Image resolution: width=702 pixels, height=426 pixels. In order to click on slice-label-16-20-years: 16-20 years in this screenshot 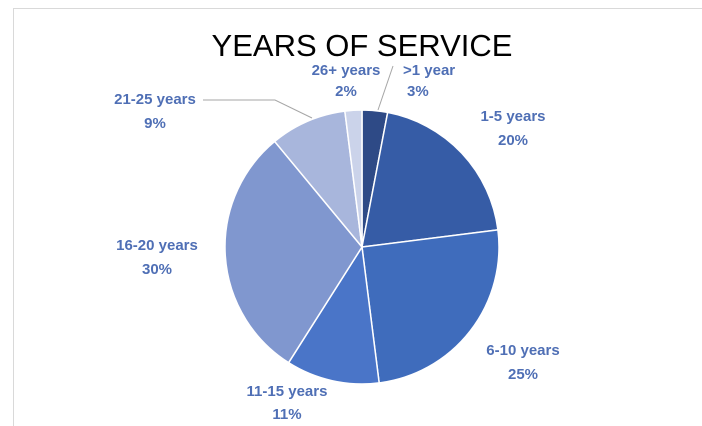, I will do `click(157, 245)`.